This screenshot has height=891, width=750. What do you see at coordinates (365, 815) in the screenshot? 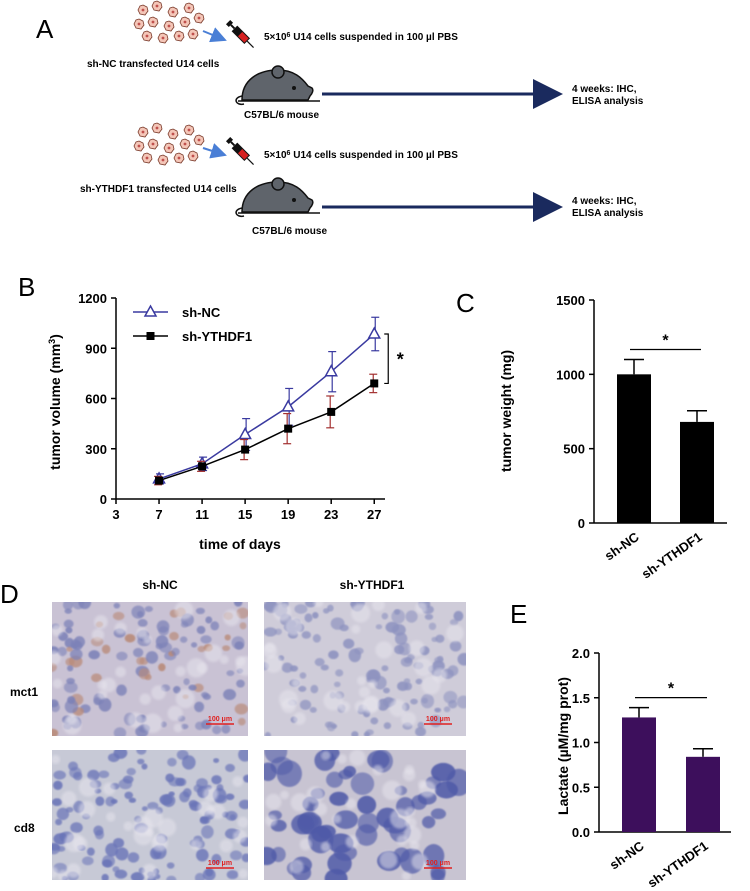
I see `ihc-image-sh-ythdf1-cd8: 100 μm` at bounding box center [365, 815].